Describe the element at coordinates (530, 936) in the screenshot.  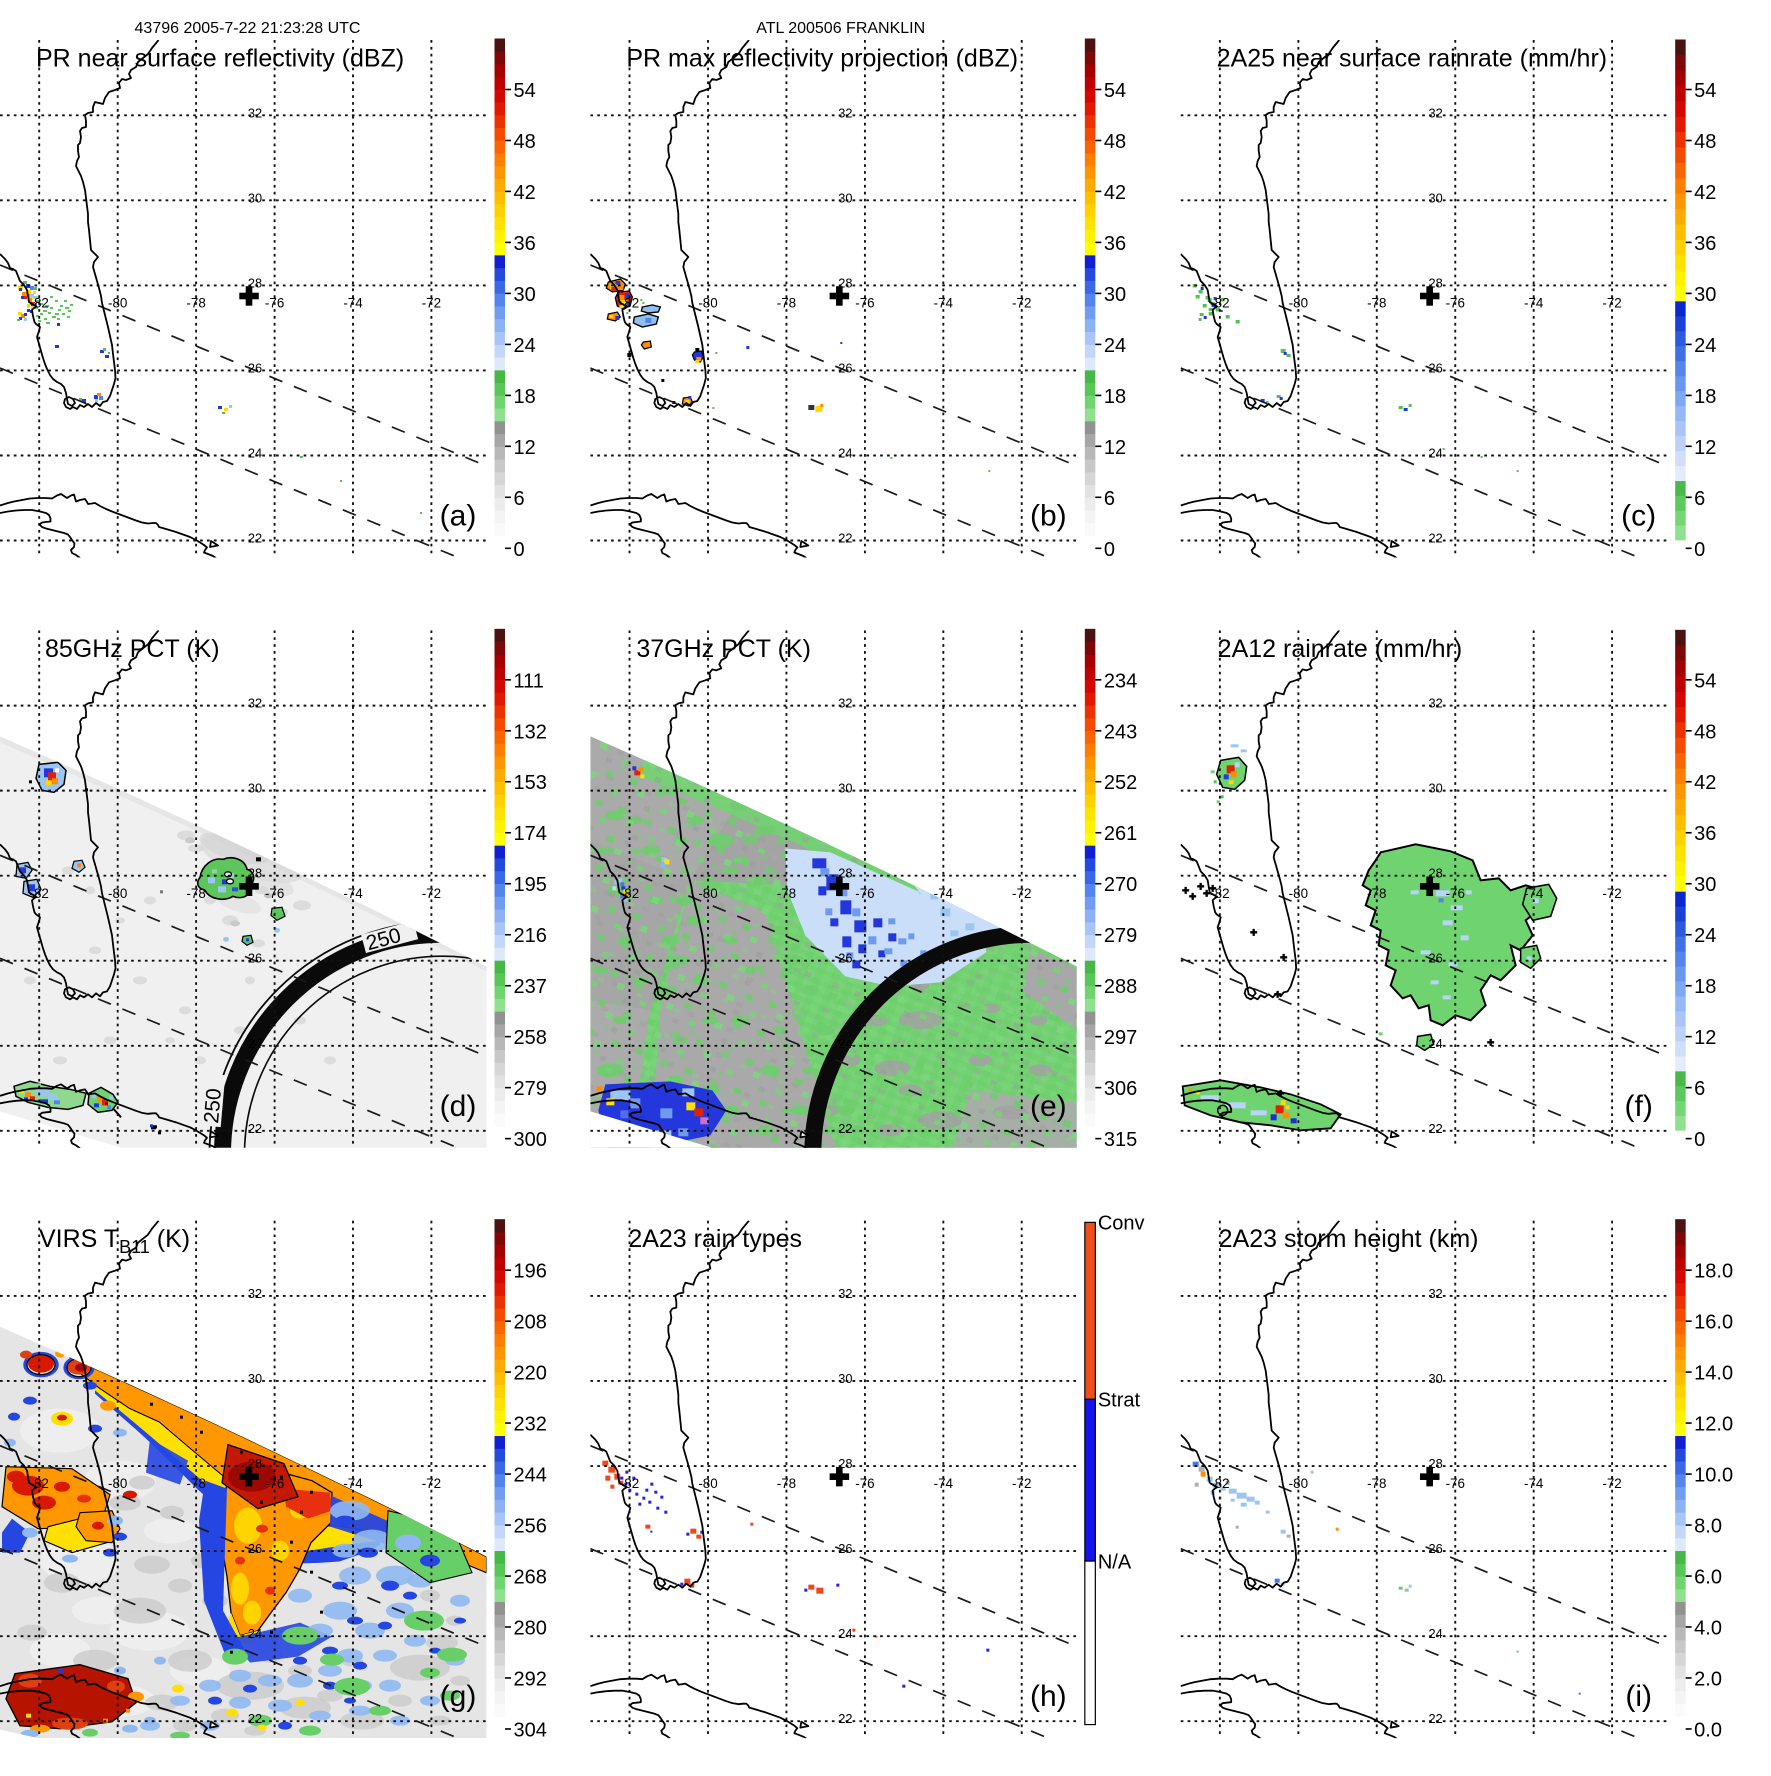
I see `svg-text: 216` at that location.